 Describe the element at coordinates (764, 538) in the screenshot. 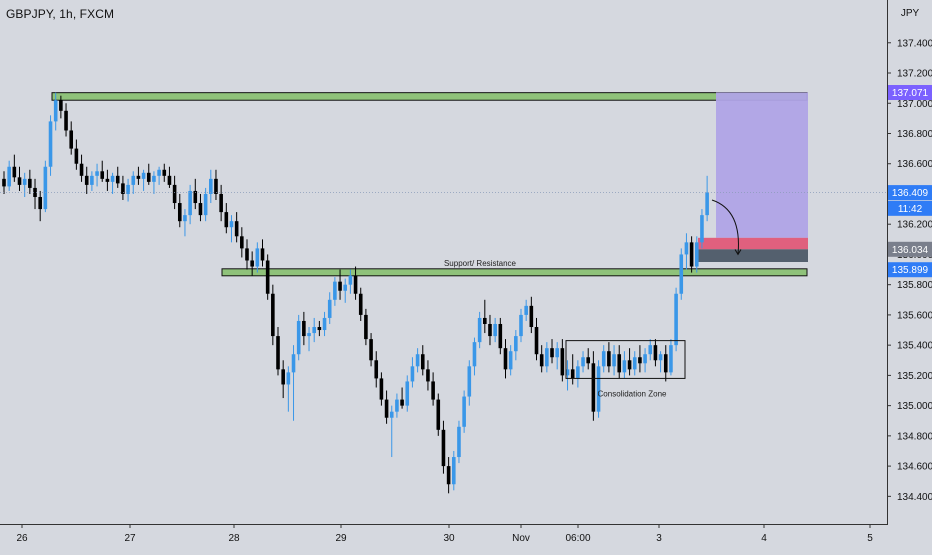

I see `x-tick-label: 4` at that location.